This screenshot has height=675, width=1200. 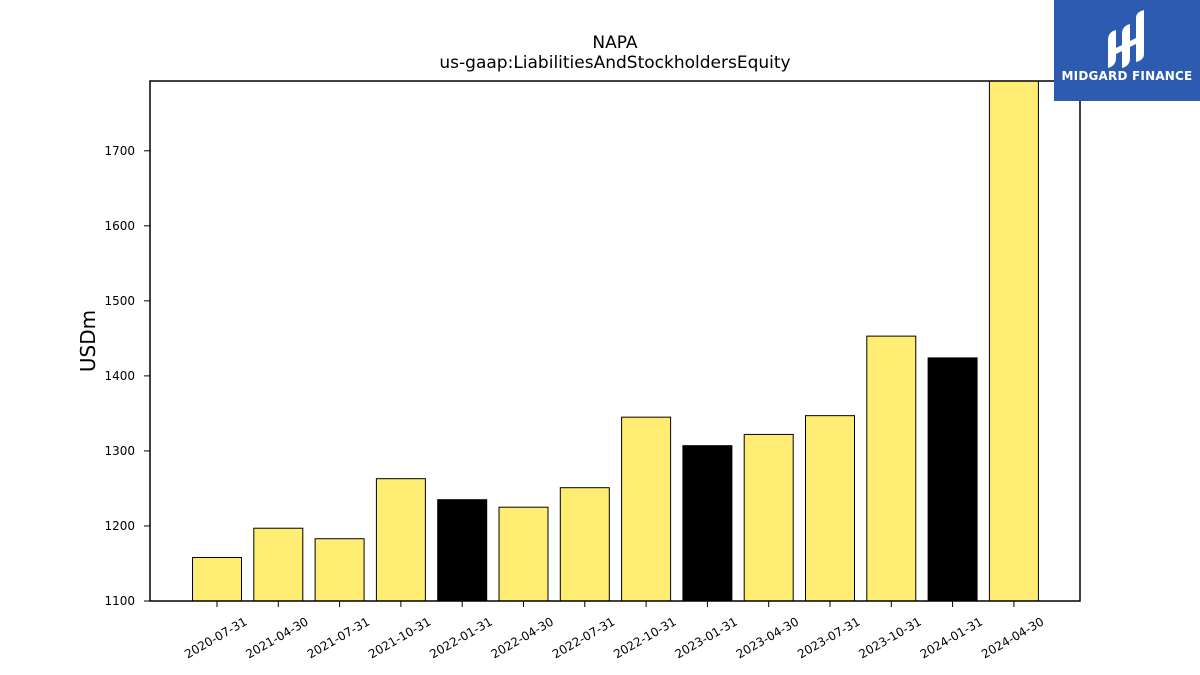 I want to click on y-ticks-group: 1100 1200 1300 1400 1500 1600 1700, so click(x=127, y=376).